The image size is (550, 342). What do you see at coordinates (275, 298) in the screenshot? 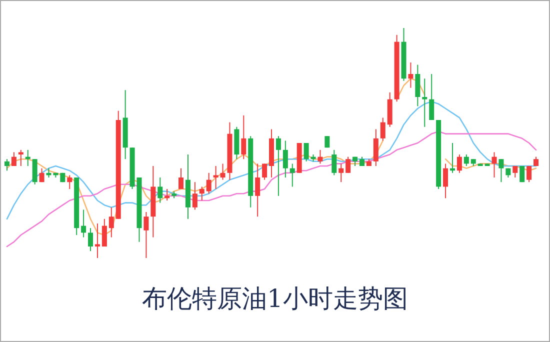
I see `title: 布伦特原油1小时走势图` at bounding box center [275, 298].